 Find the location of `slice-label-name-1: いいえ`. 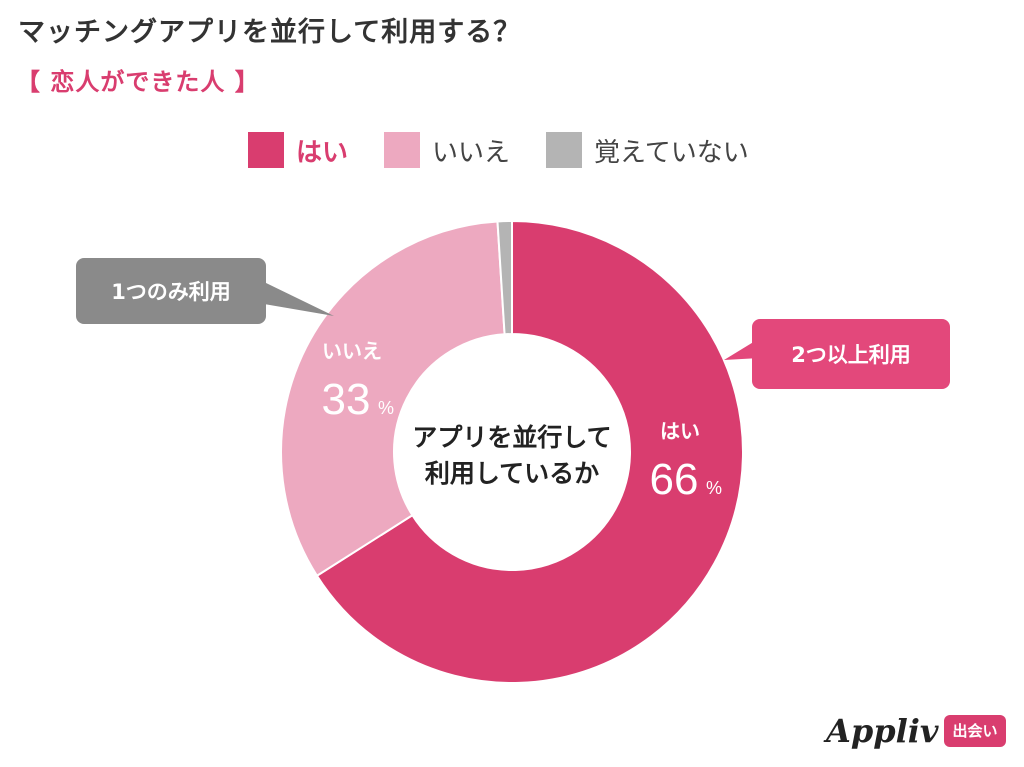

slice-label-name-1: いいえ is located at coordinates (352, 351).